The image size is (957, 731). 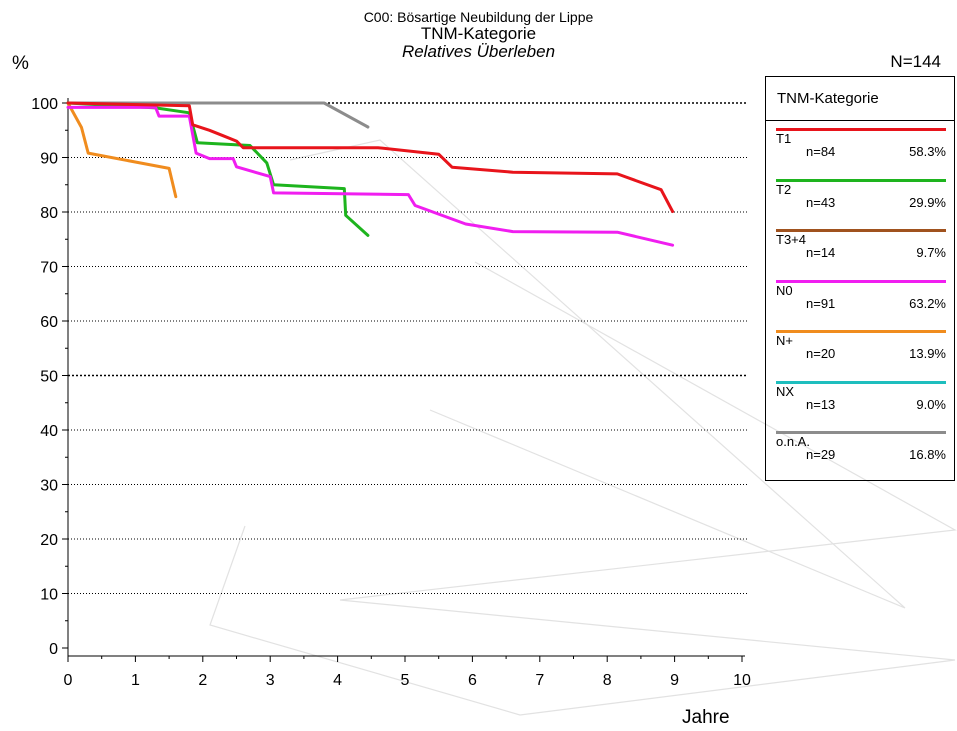 What do you see at coordinates (44, 104) in the screenshot?
I see `y-tick-label: 100` at bounding box center [44, 104].